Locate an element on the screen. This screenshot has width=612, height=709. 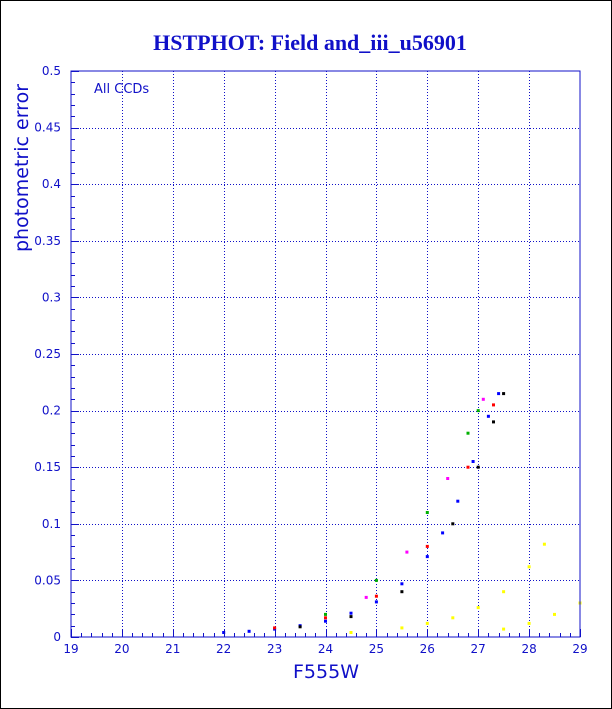
y-tick-label: 0.2 is located at coordinates (51, 411).